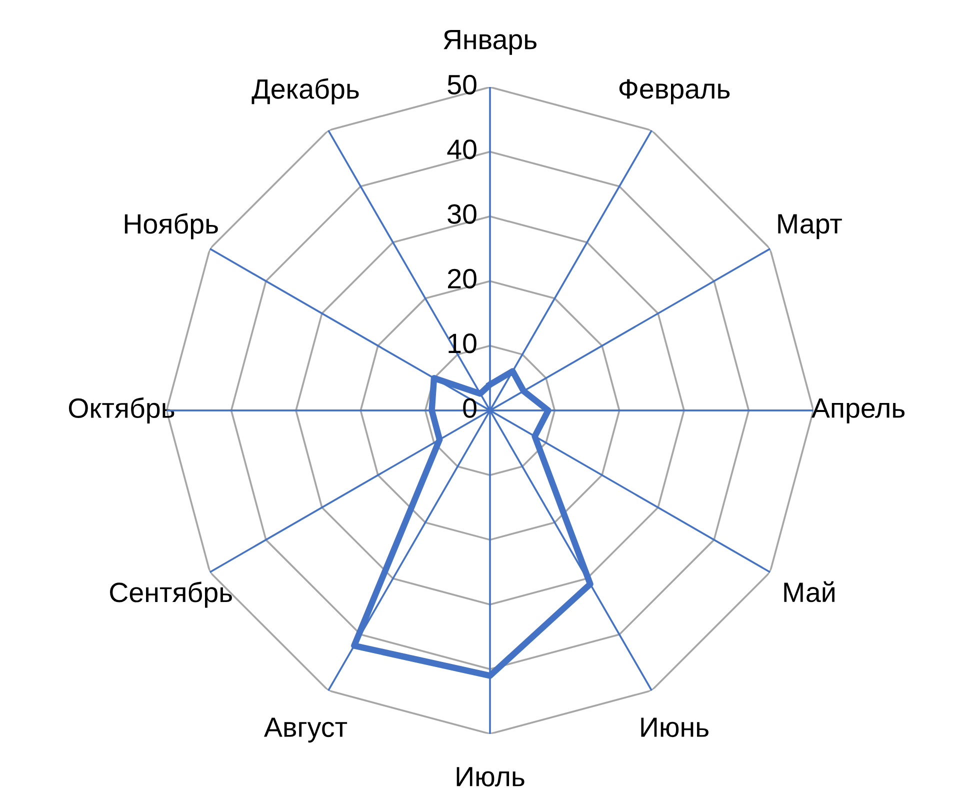 Image resolution: width=980 pixels, height=797 pixels. I want to click on spoke-label: Январь, so click(490, 42).